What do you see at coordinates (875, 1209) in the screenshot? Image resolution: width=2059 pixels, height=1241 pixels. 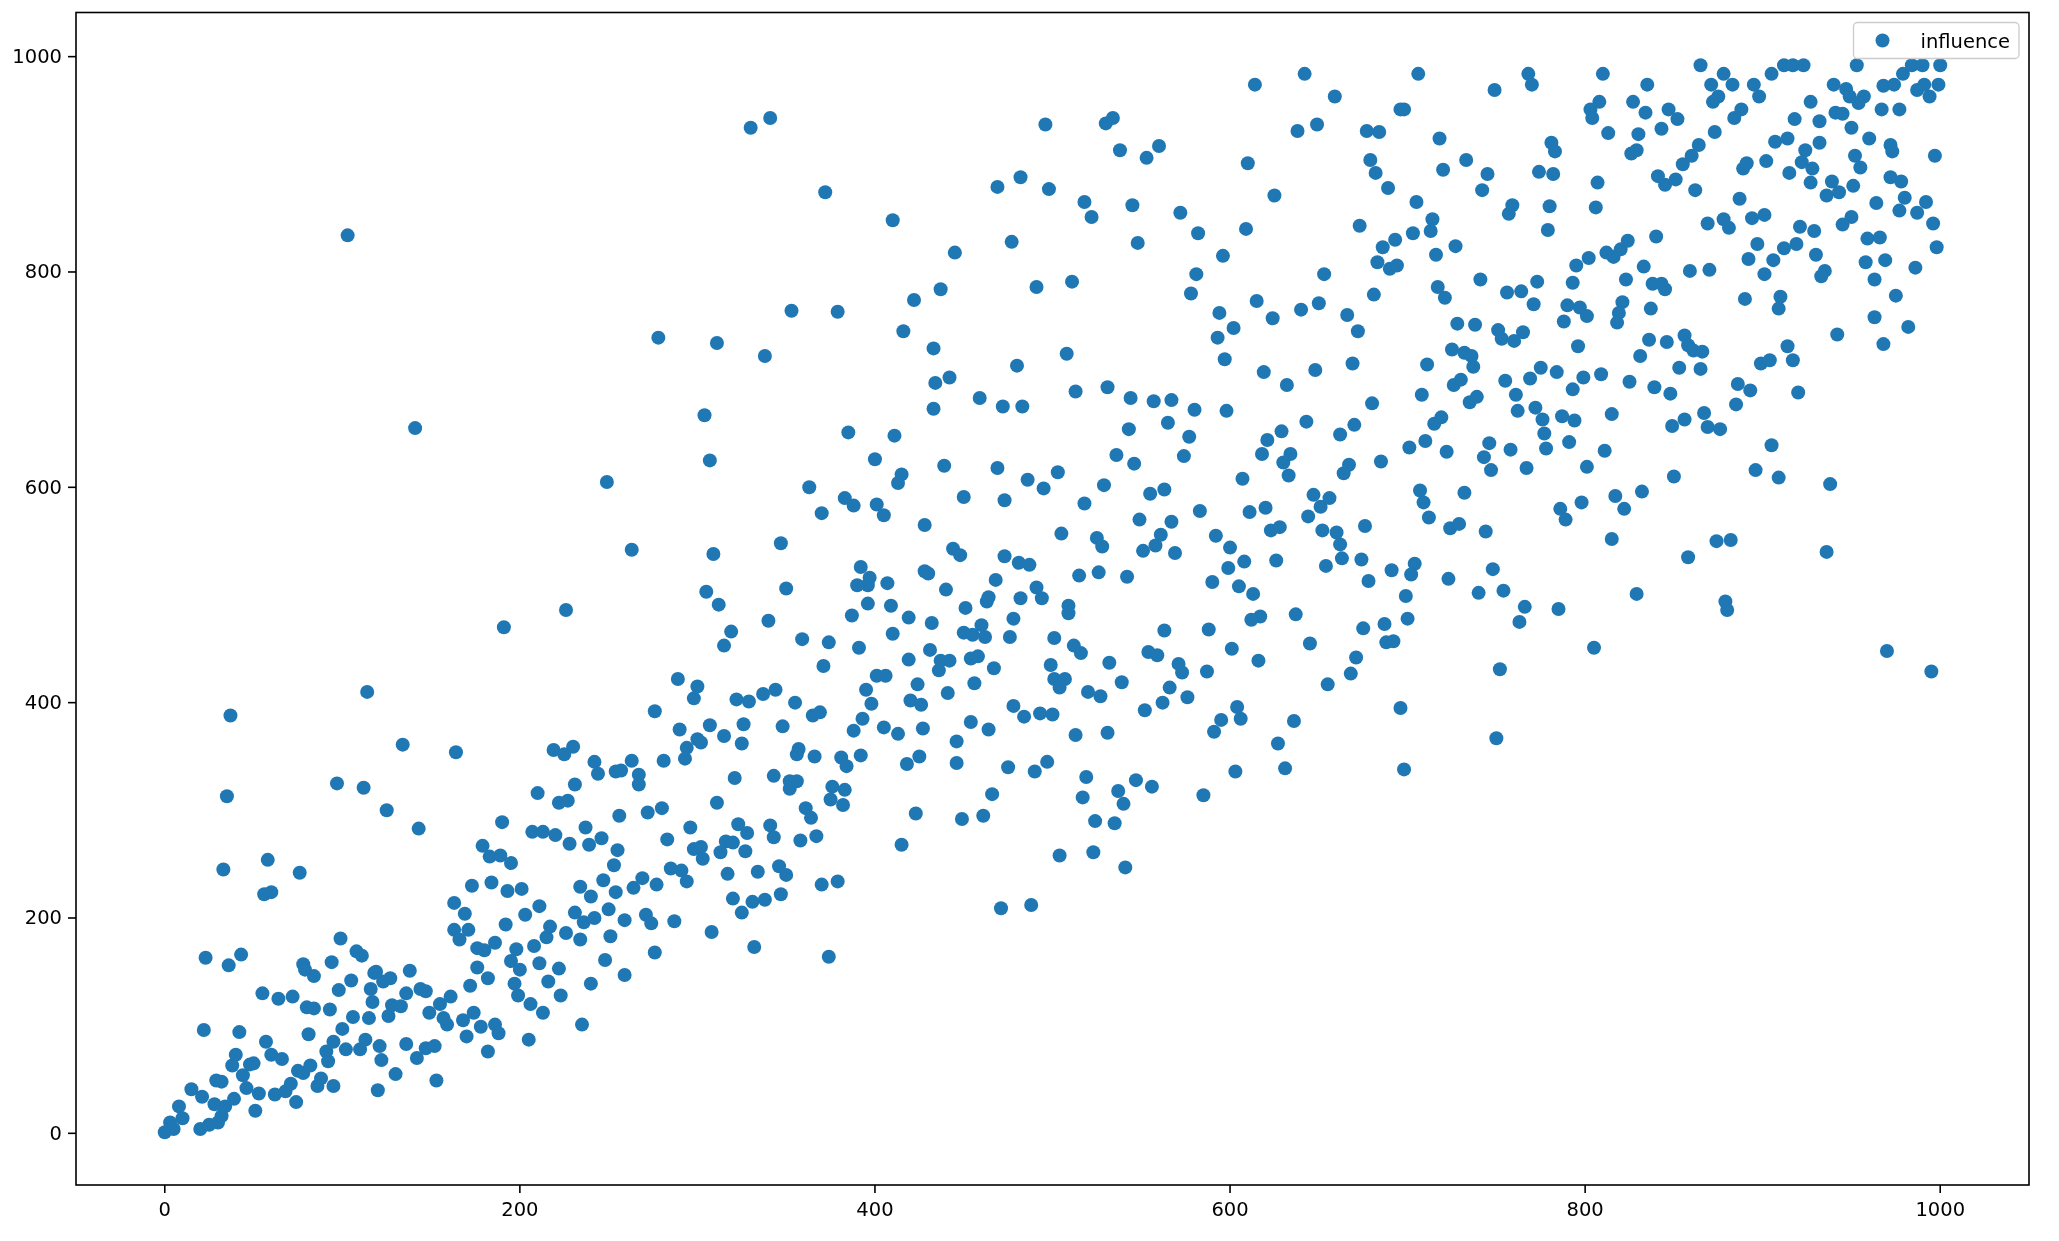 I see `x-tick-label: 400` at bounding box center [875, 1209].